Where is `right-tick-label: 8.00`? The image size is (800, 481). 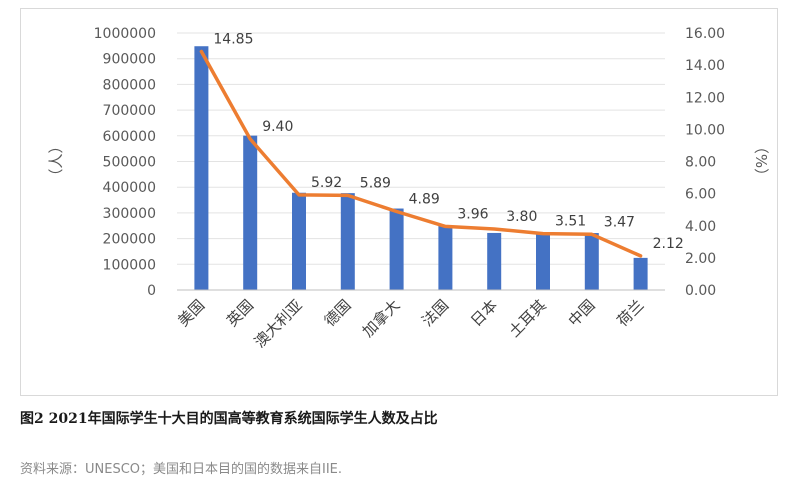
right-tick-label: 8.00 is located at coordinates (700, 163).